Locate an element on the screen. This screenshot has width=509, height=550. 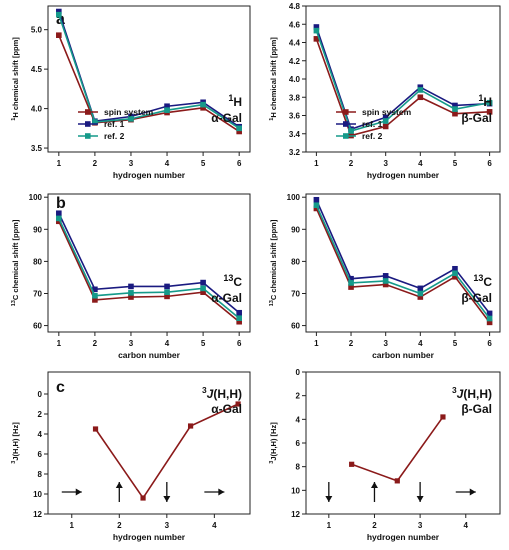
legend-entry: ref. 2 is located at coordinates (372, 136).